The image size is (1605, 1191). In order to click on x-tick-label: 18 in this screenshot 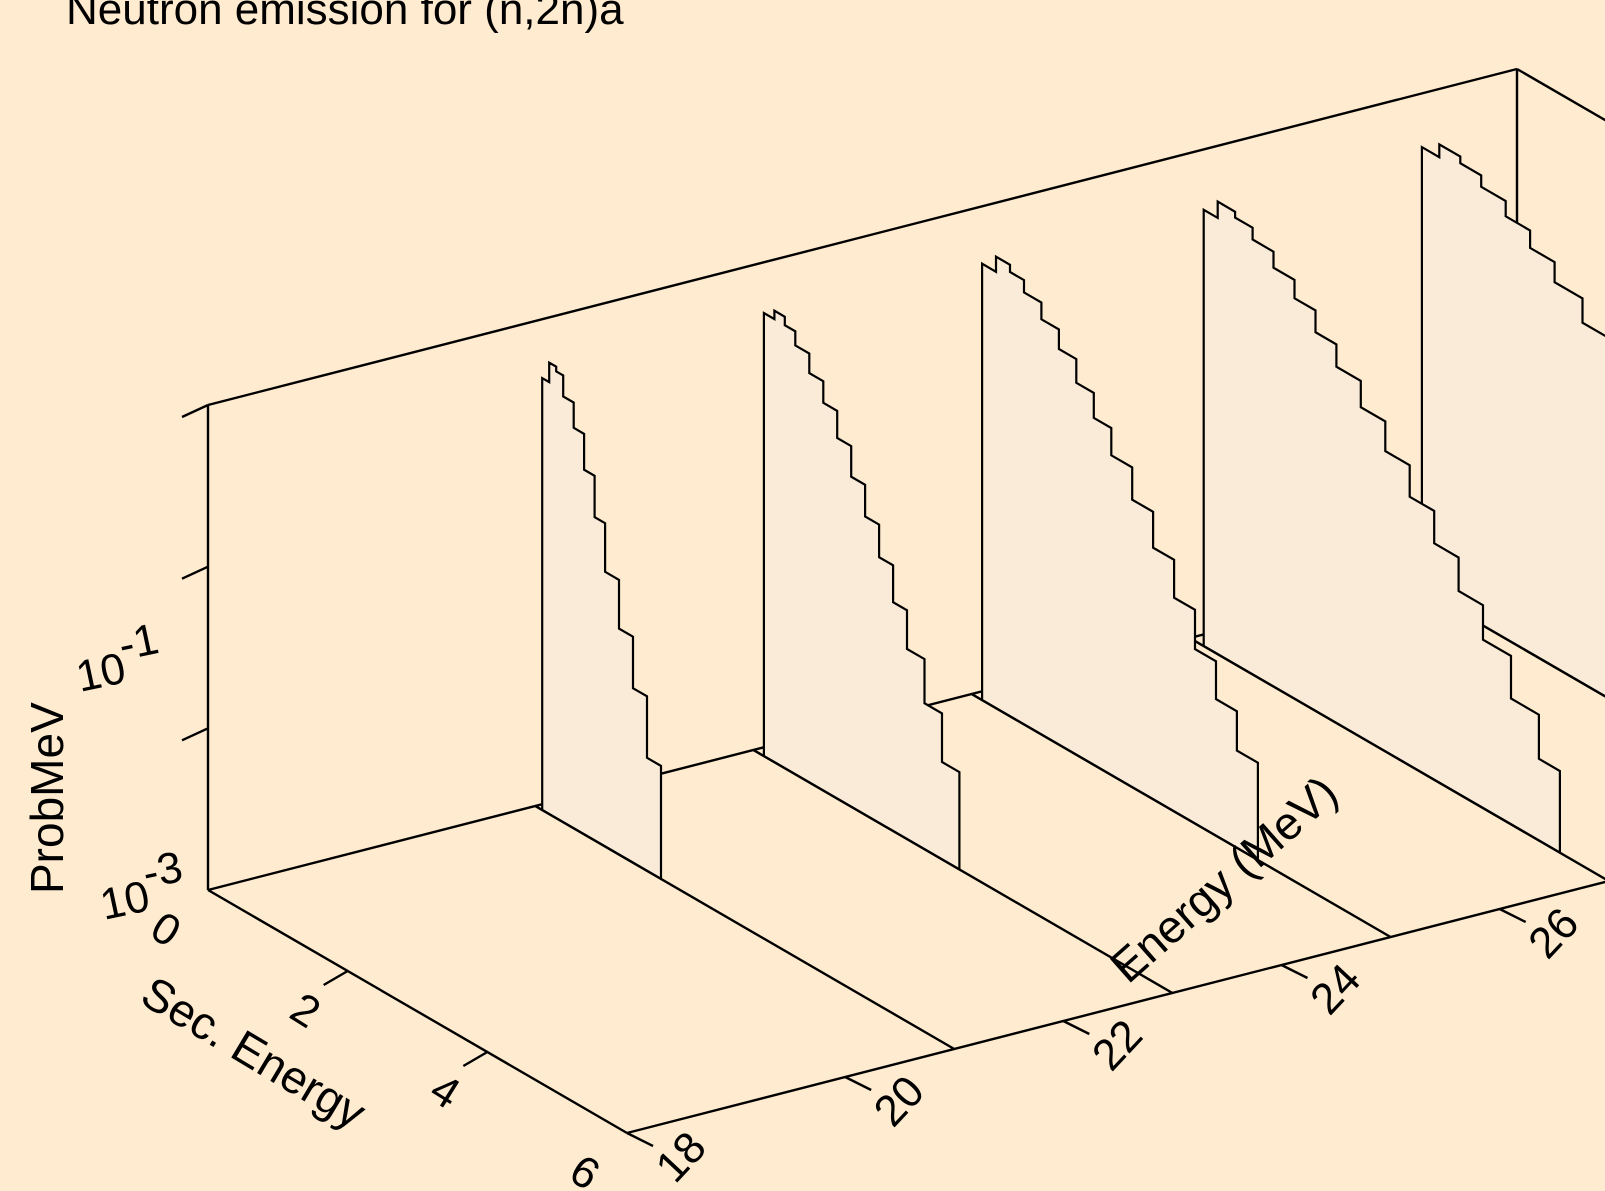, I will do `click(680, 1157)`.